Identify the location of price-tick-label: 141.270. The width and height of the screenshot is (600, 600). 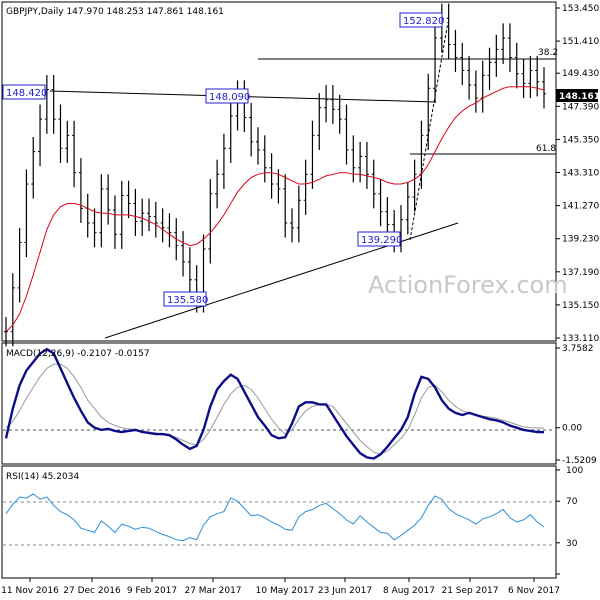
(580, 207).